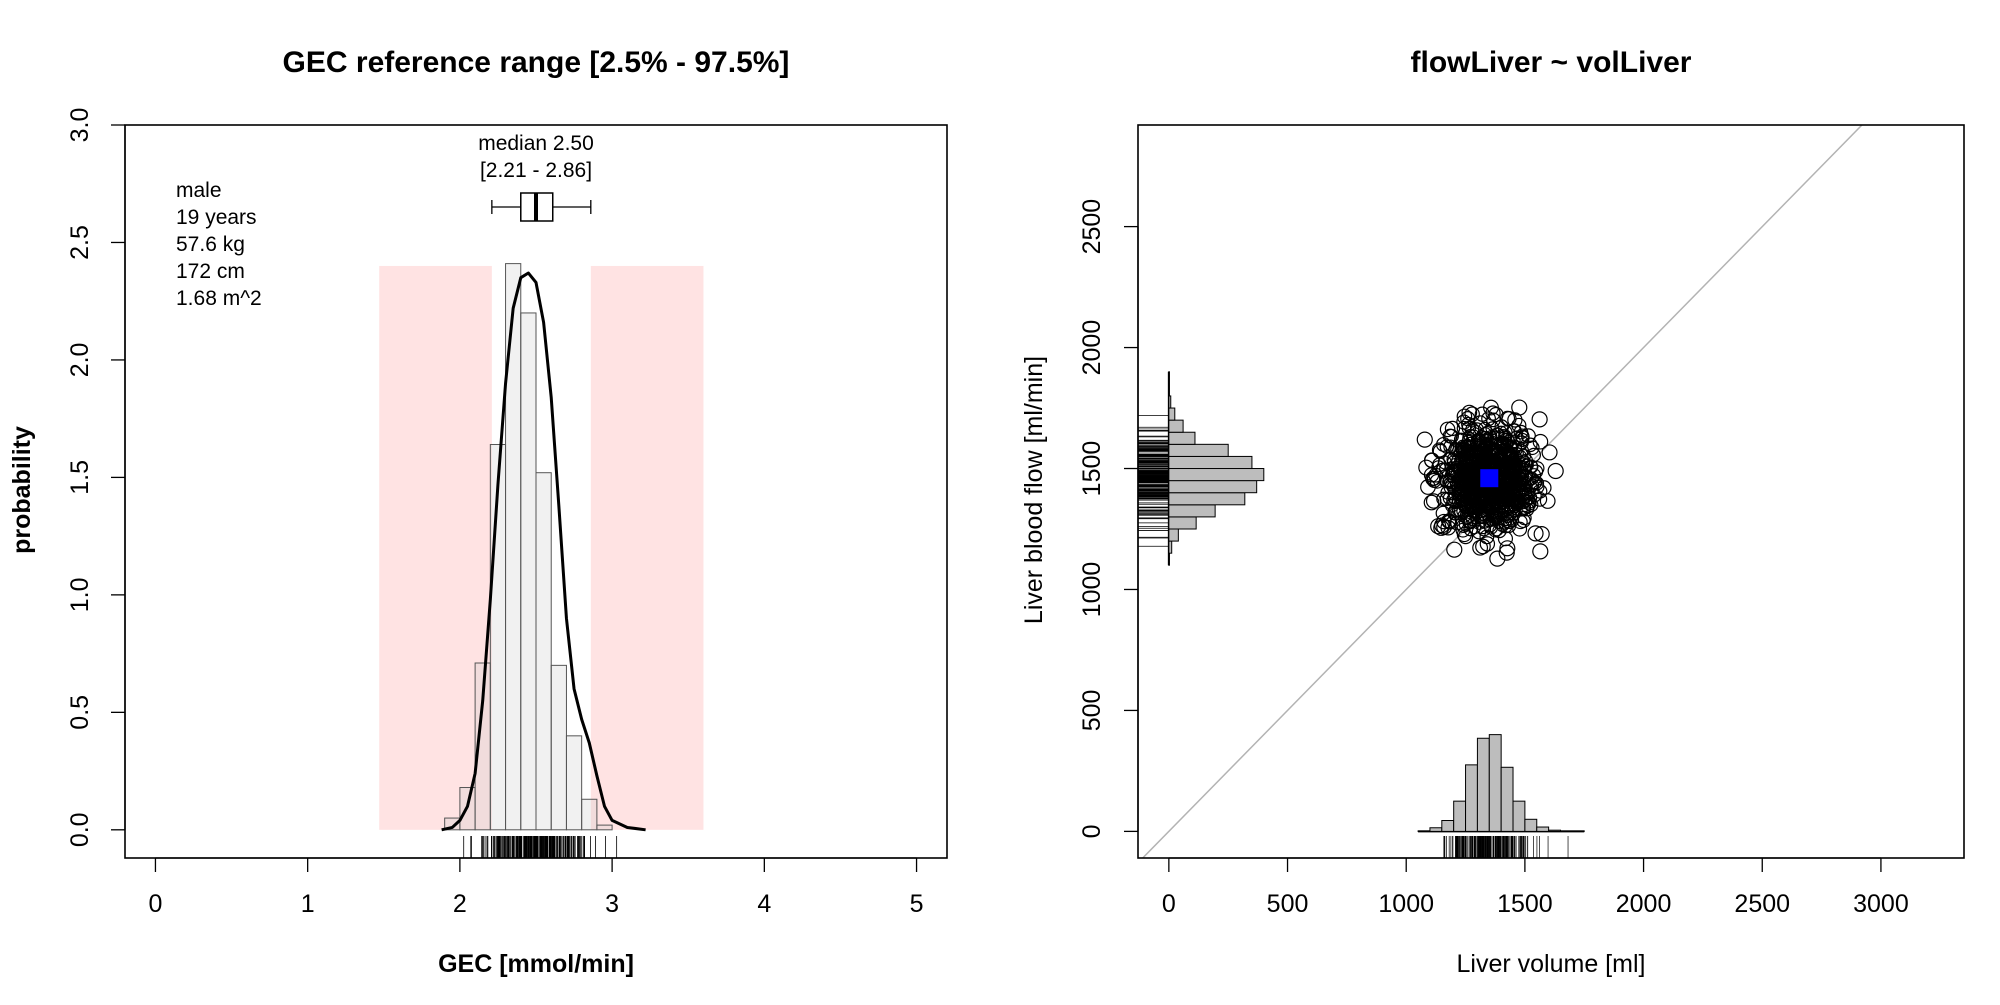 The width and height of the screenshot is (2000, 1005). What do you see at coordinates (460, 904) in the screenshot?
I see `x-tick-label: 2` at bounding box center [460, 904].